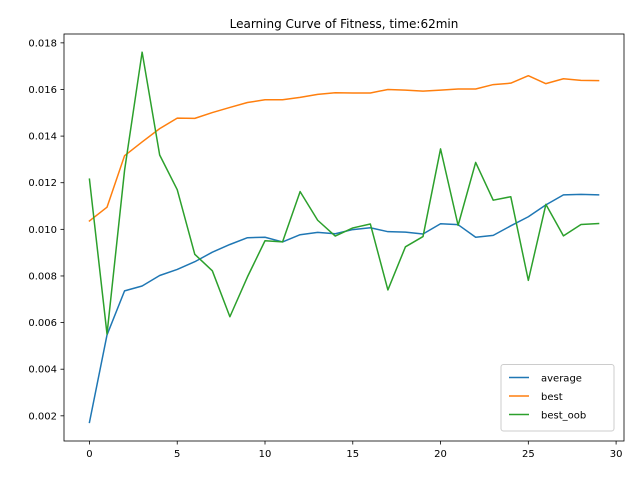 The height and width of the screenshot is (480, 640). Describe the element at coordinates (42, 137) in the screenshot. I see `y-tick-label: 0.014` at that location.